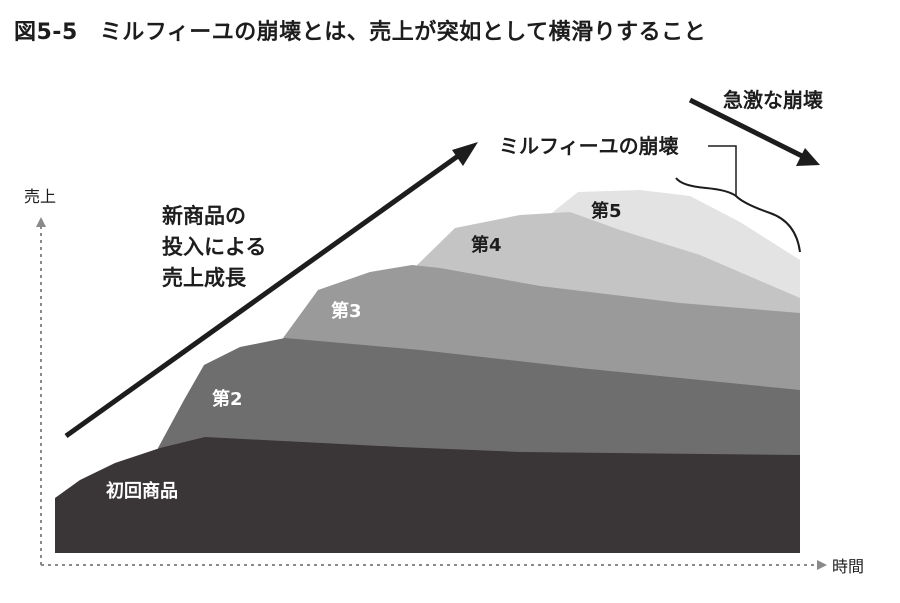 This screenshot has width=900, height=603. What do you see at coordinates (479, 399) in the screenshot?
I see `layer-2-area` at bounding box center [479, 399].